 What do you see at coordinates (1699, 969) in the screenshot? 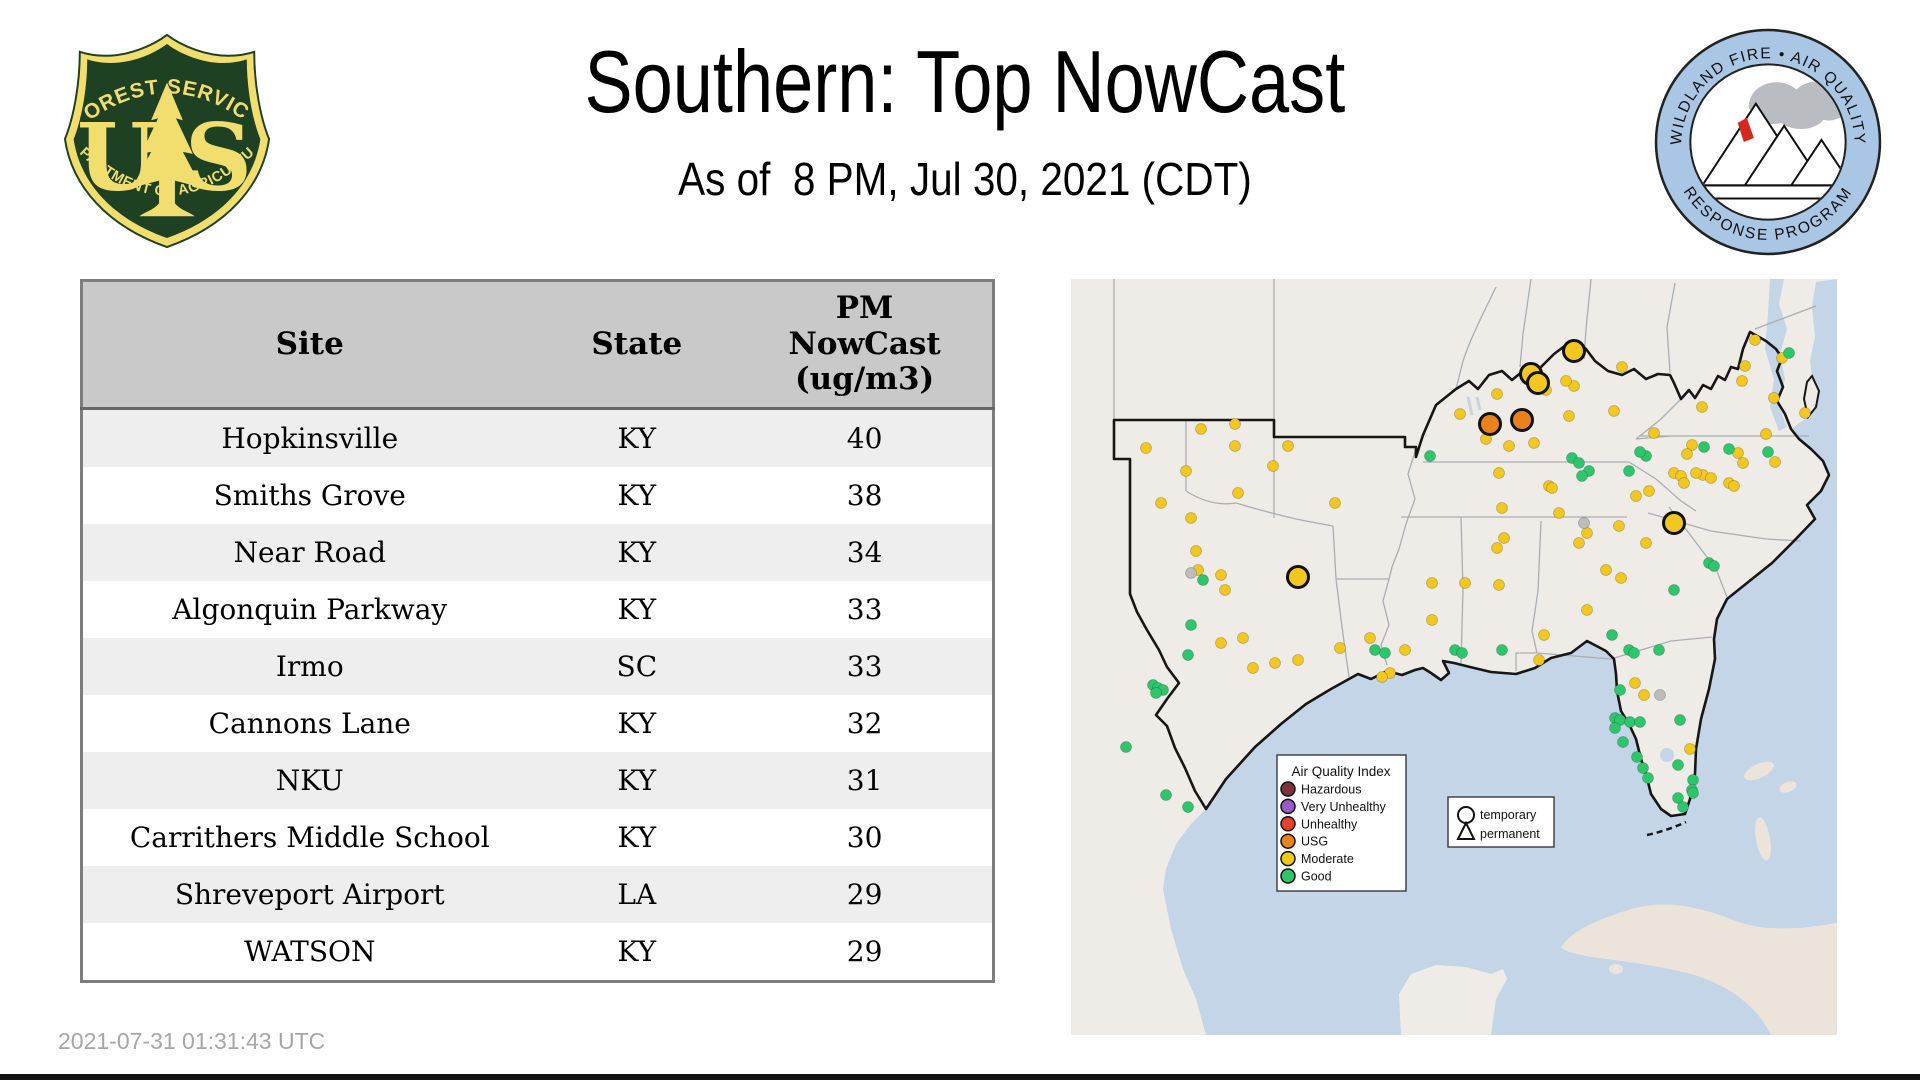
I see `cuba-land` at bounding box center [1699, 969].